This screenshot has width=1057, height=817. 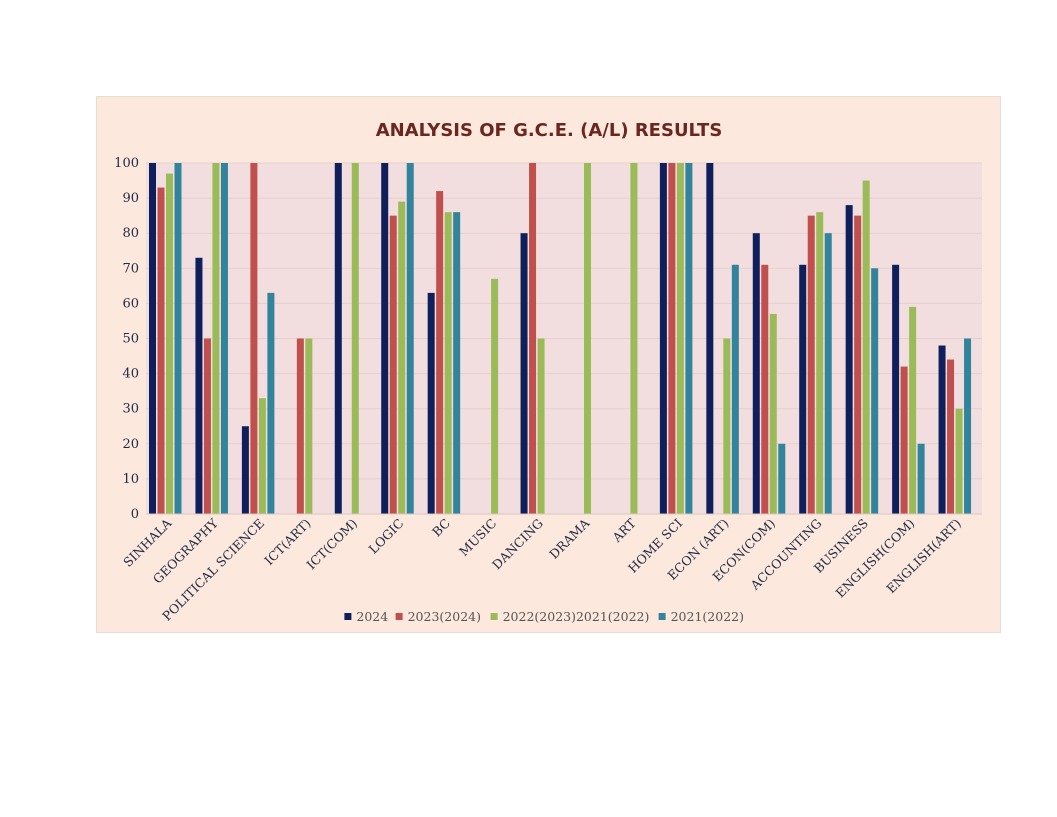 I want to click on y-tick-label: 50, so click(x=130, y=339).